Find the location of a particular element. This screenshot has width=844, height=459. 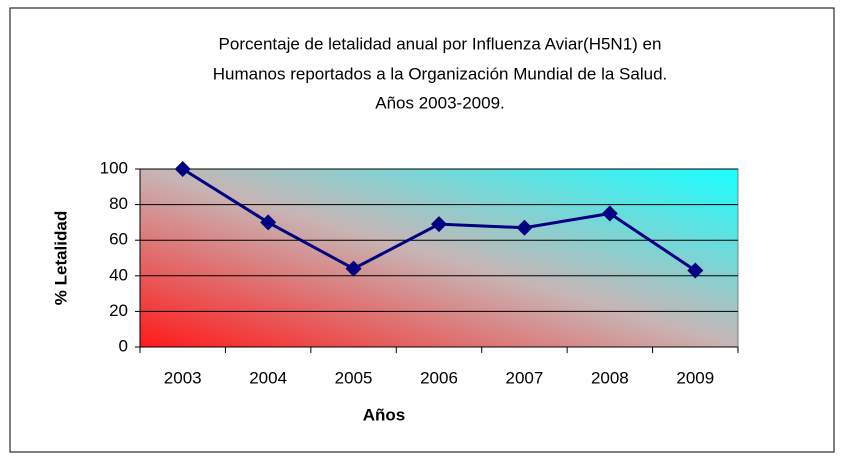

y-tick-label: 80 is located at coordinates (118, 203).